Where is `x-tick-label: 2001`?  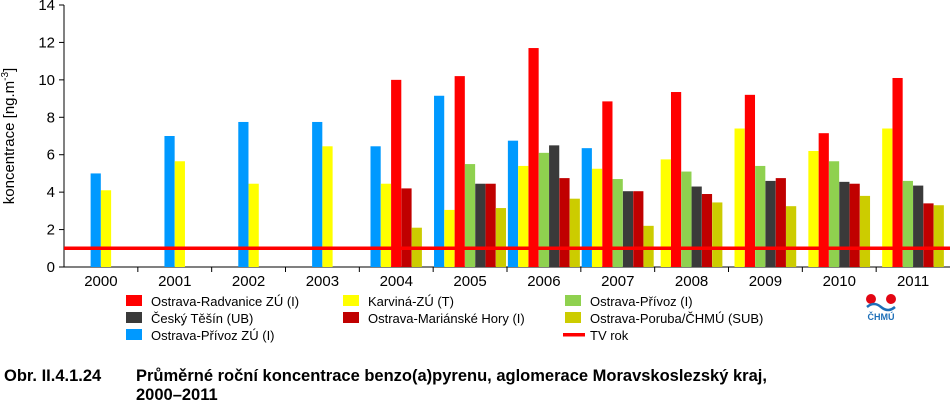
x-tick-label: 2001 is located at coordinates (174, 281).